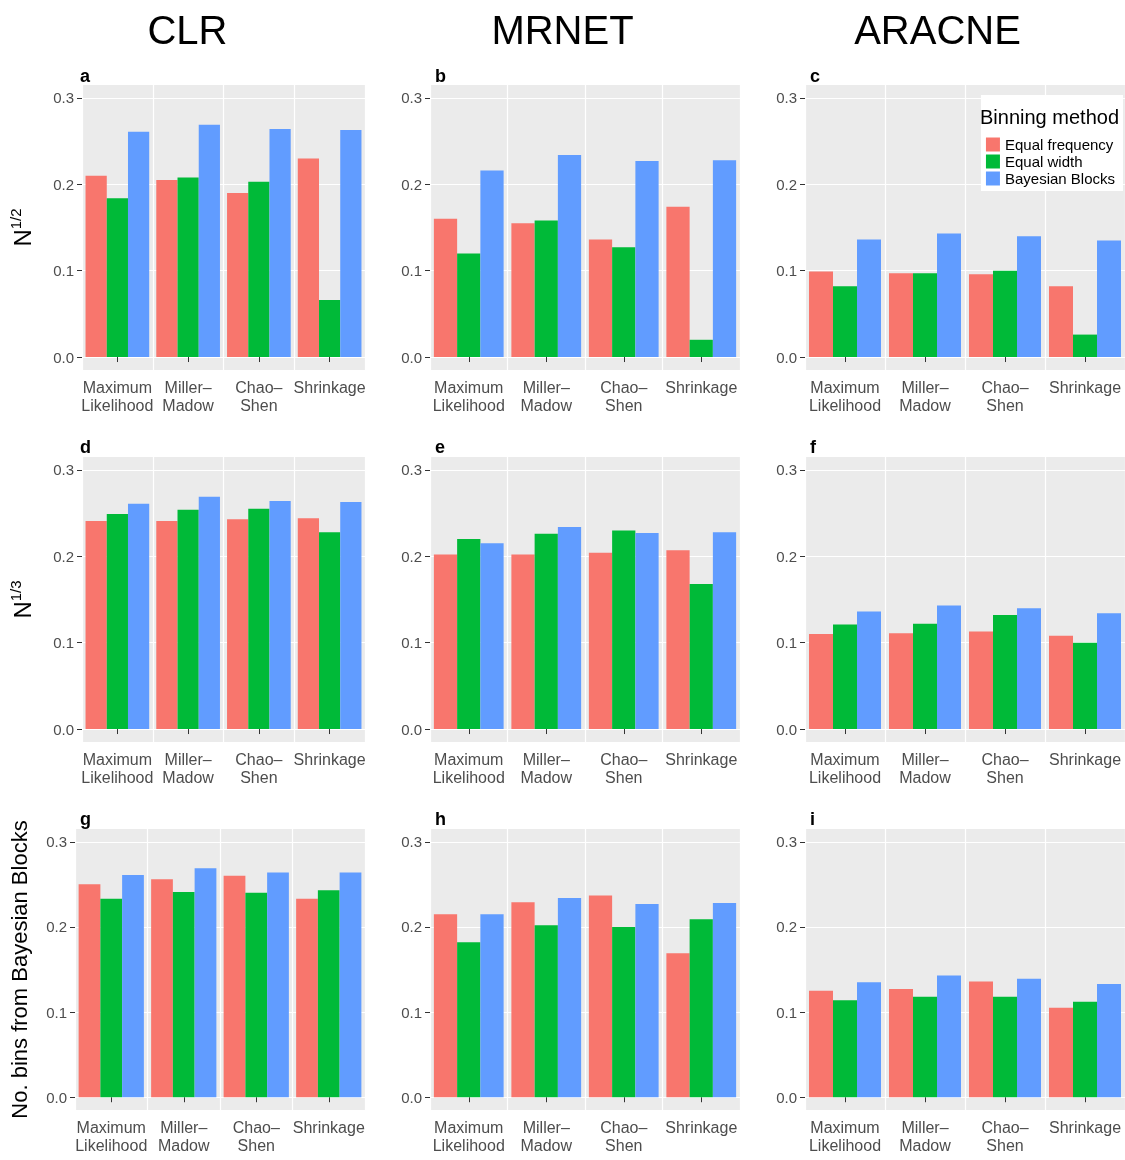 This screenshot has height=1160, width=1125. What do you see at coordinates (85, 447) in the screenshot?
I see `chart-title: d` at bounding box center [85, 447].